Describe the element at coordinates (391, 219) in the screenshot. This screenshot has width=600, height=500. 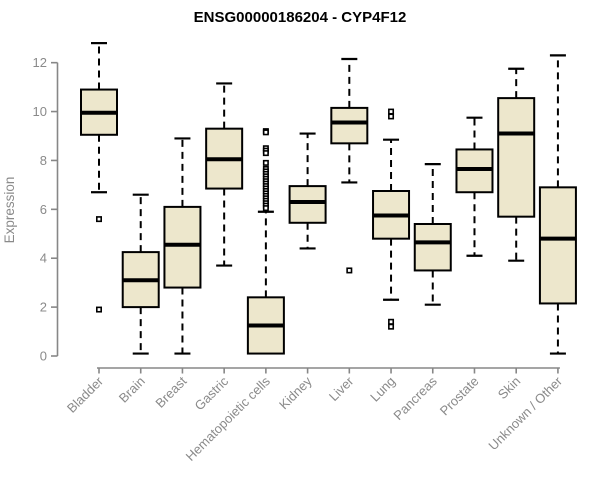
I see `boxplot-lung` at that location.